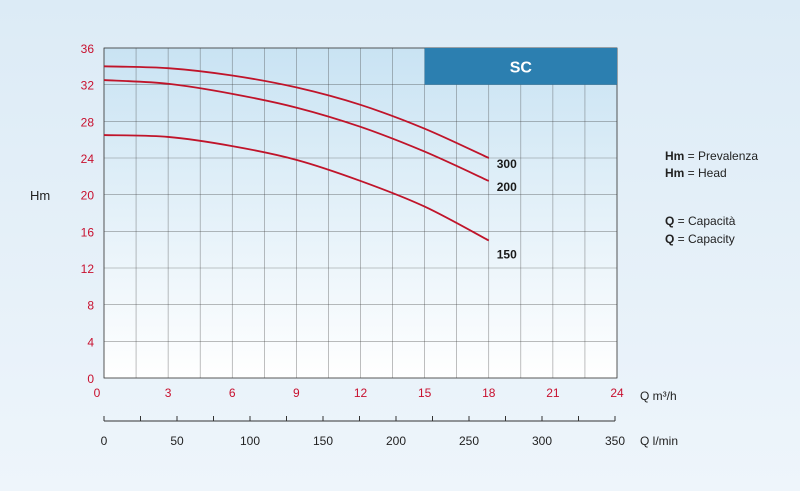 Image resolution: width=800 pixels, height=496 pixels. I want to click on legend-note-text: = Prevalenza, so click(721, 156).